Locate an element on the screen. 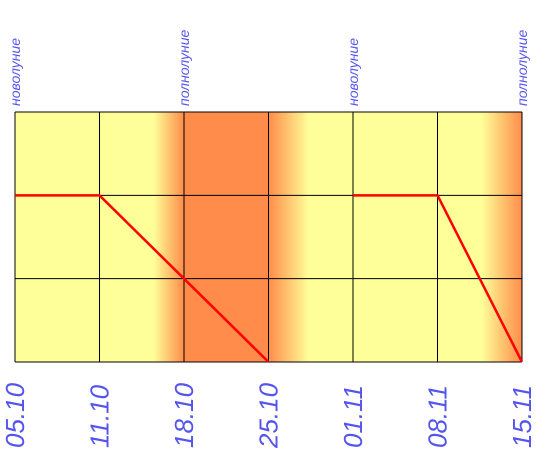 Image resolution: width=545 pixels, height=458 pixels. x-tick-label: 18.10 is located at coordinates (184, 415).